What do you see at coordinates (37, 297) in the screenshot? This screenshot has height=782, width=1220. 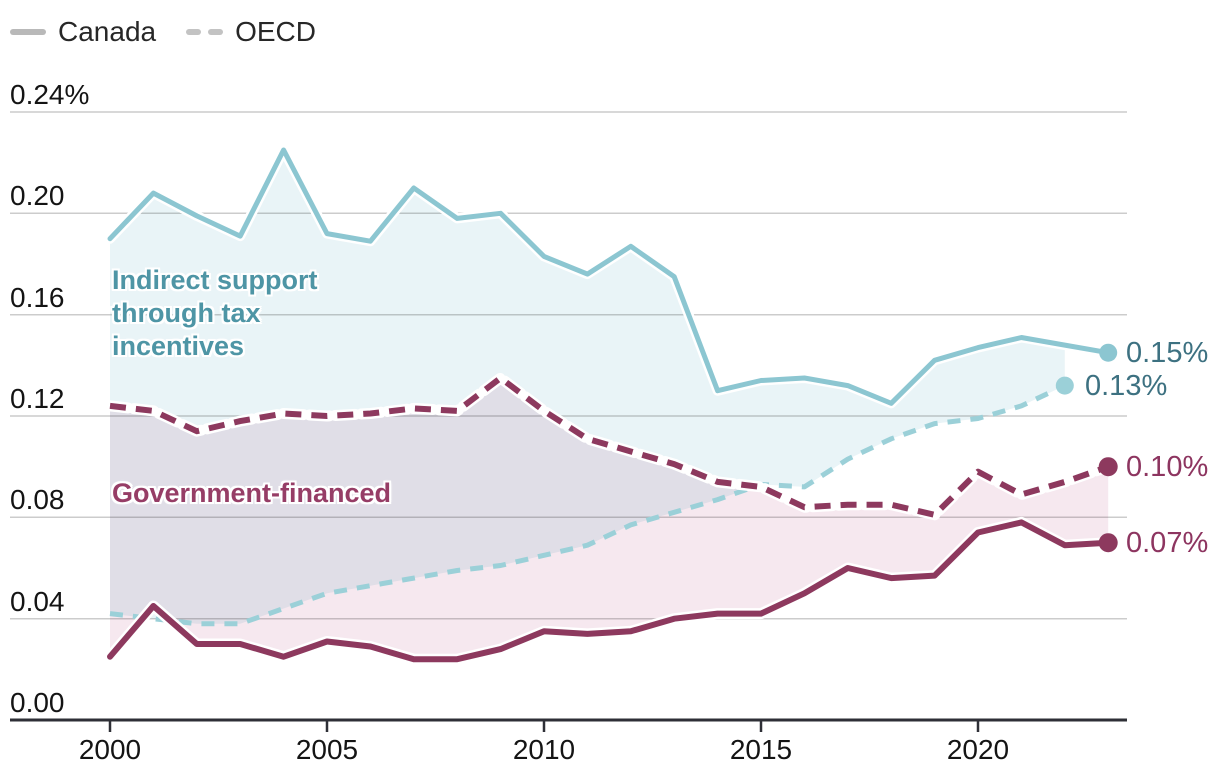 I see `y-tick-016: 0.16` at bounding box center [37, 297].